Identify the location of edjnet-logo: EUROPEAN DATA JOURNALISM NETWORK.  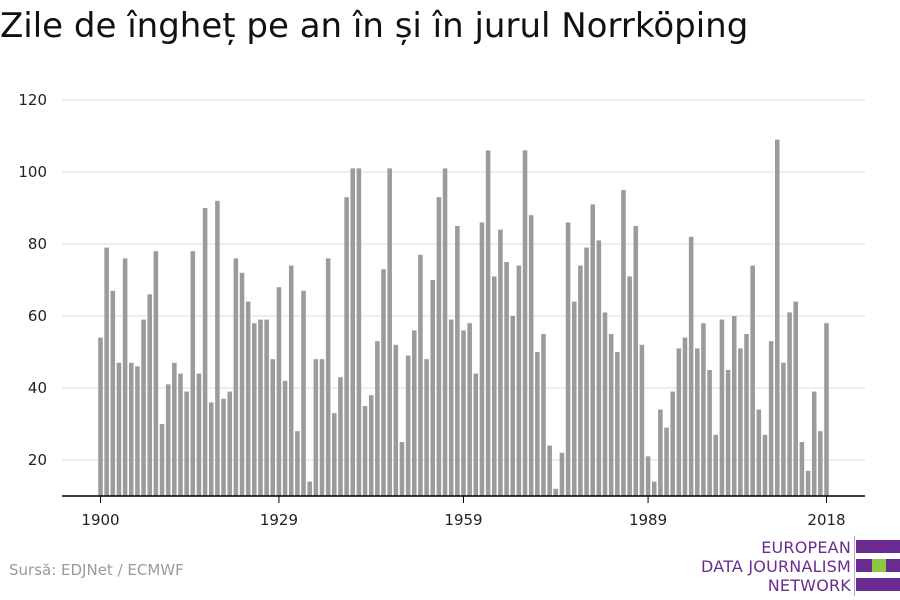
(800, 566).